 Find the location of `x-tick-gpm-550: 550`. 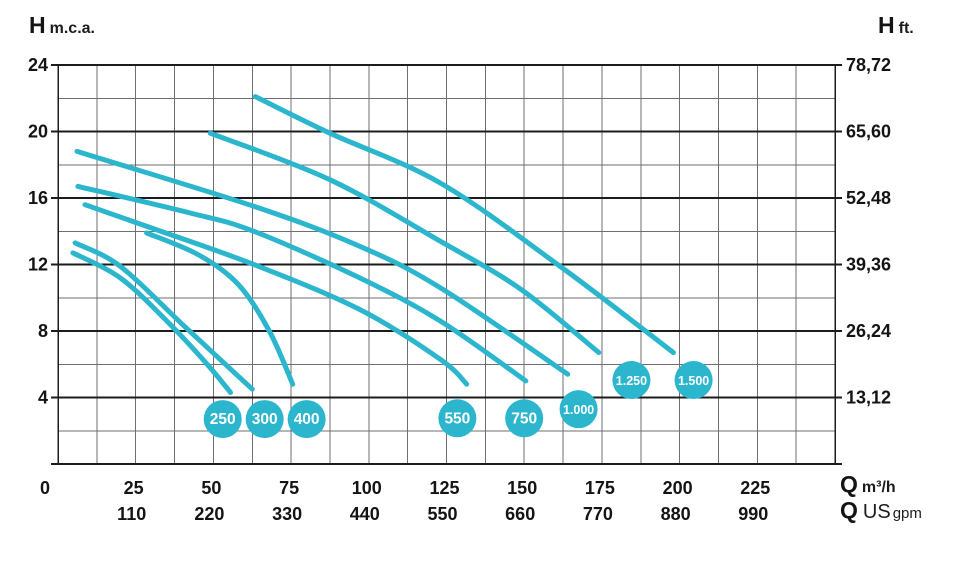

x-tick-gpm-550: 550 is located at coordinates (442, 514).